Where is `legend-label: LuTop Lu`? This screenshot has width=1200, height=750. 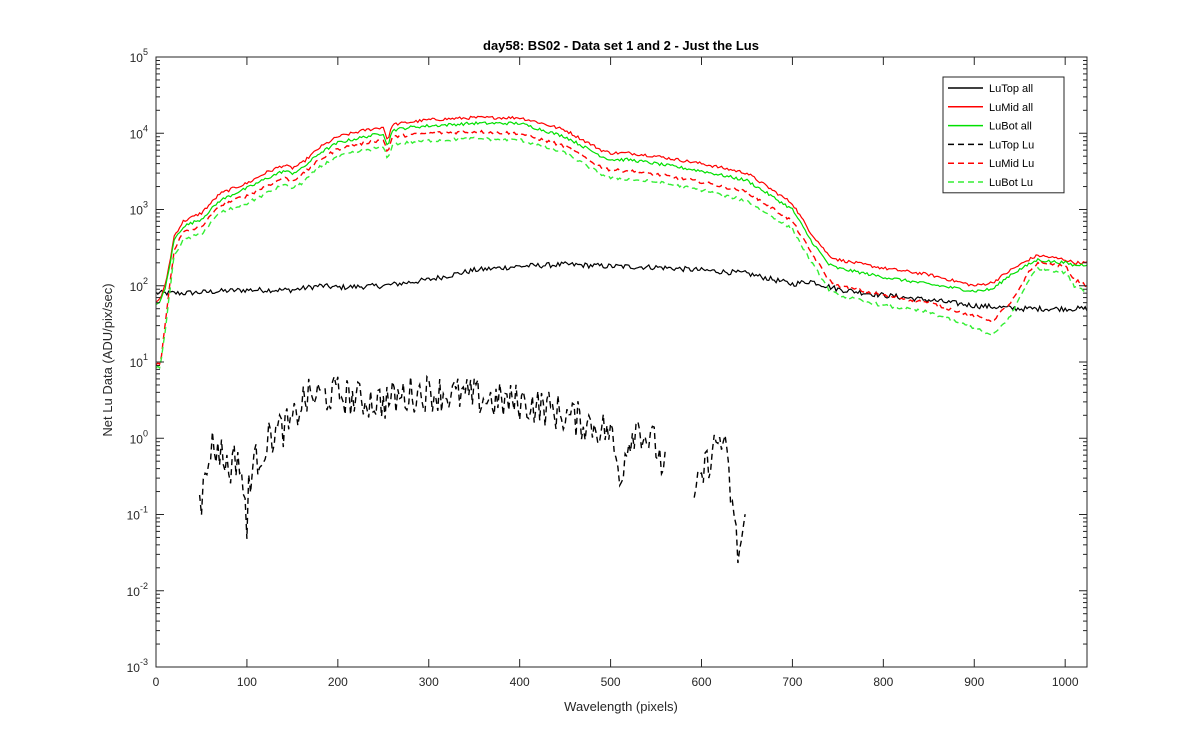 legend-label: LuTop Lu is located at coordinates (1011, 145).